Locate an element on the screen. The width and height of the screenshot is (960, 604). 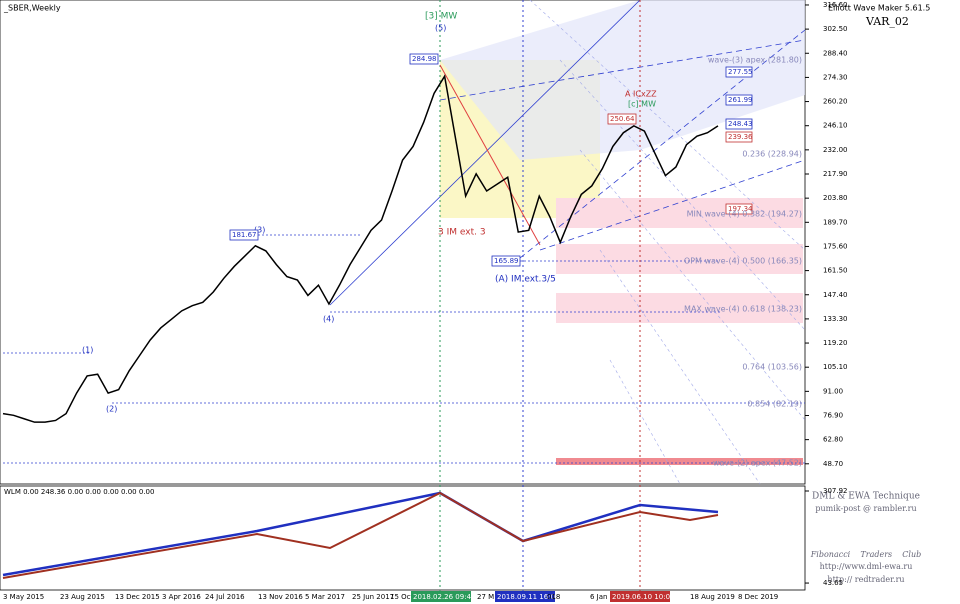
subtitle: Elliott Wave Maker 5.61.5 is located at coordinates (879, 8).